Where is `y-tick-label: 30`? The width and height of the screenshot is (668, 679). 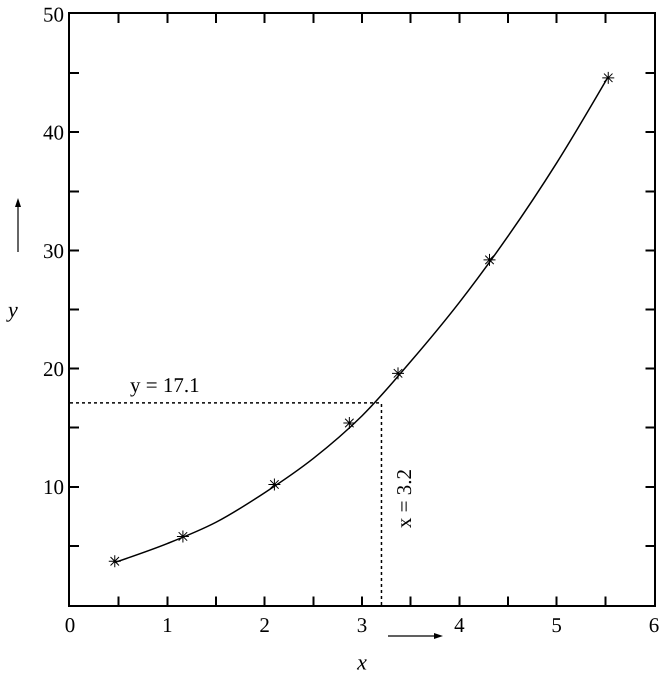
y-tick-label: 30 is located at coordinates (53, 250).